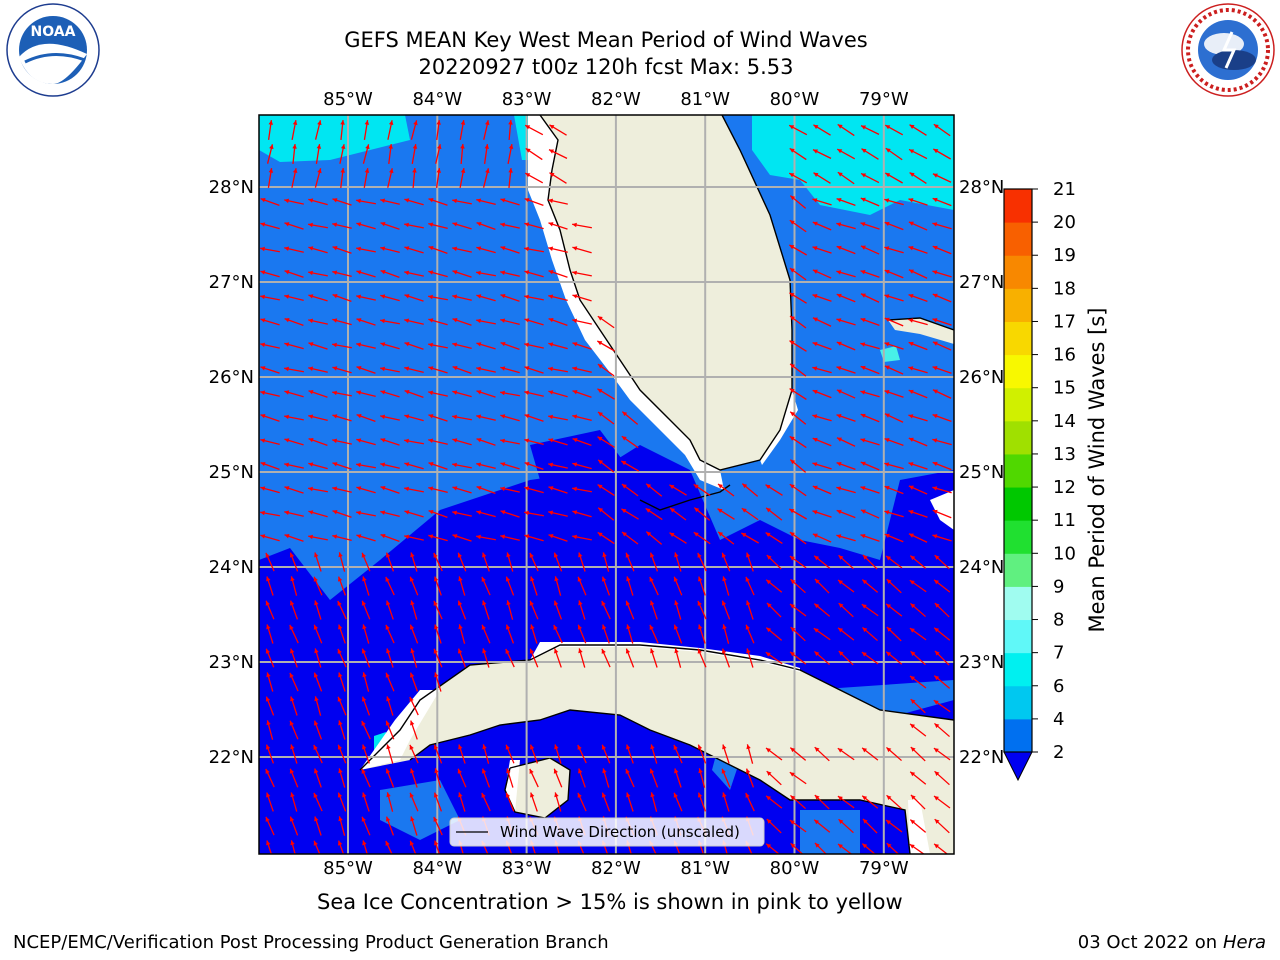 This screenshot has height=960, width=1280. What do you see at coordinates (231, 472) in the screenshot?
I see `lat-labels-left: 28°N 27°N 26°N 25°N 24°N 23°N 22°N` at bounding box center [231, 472].